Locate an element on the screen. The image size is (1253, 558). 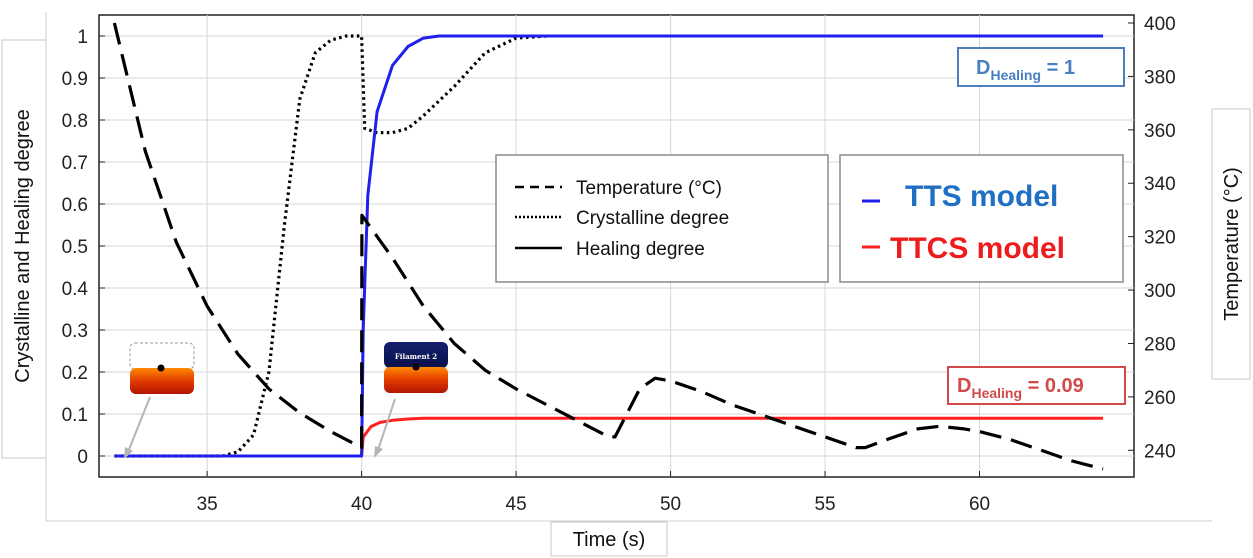
filament-inset-after: Filament 2 is located at coordinates (411, 400).